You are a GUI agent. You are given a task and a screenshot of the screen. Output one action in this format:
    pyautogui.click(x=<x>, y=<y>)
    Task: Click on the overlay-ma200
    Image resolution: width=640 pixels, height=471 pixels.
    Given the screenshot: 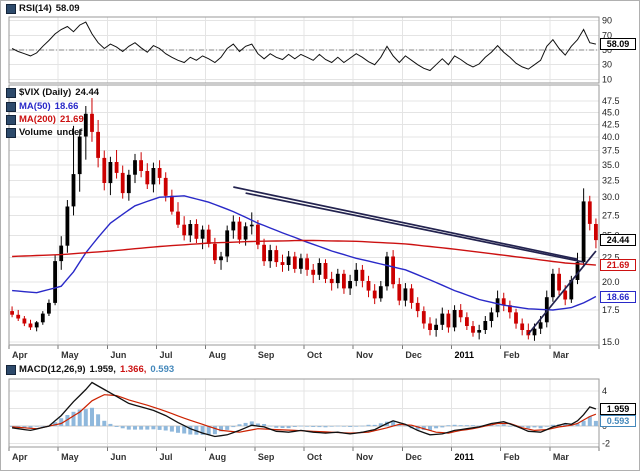 What is the action you would take?
    pyautogui.click(x=304, y=252)
    